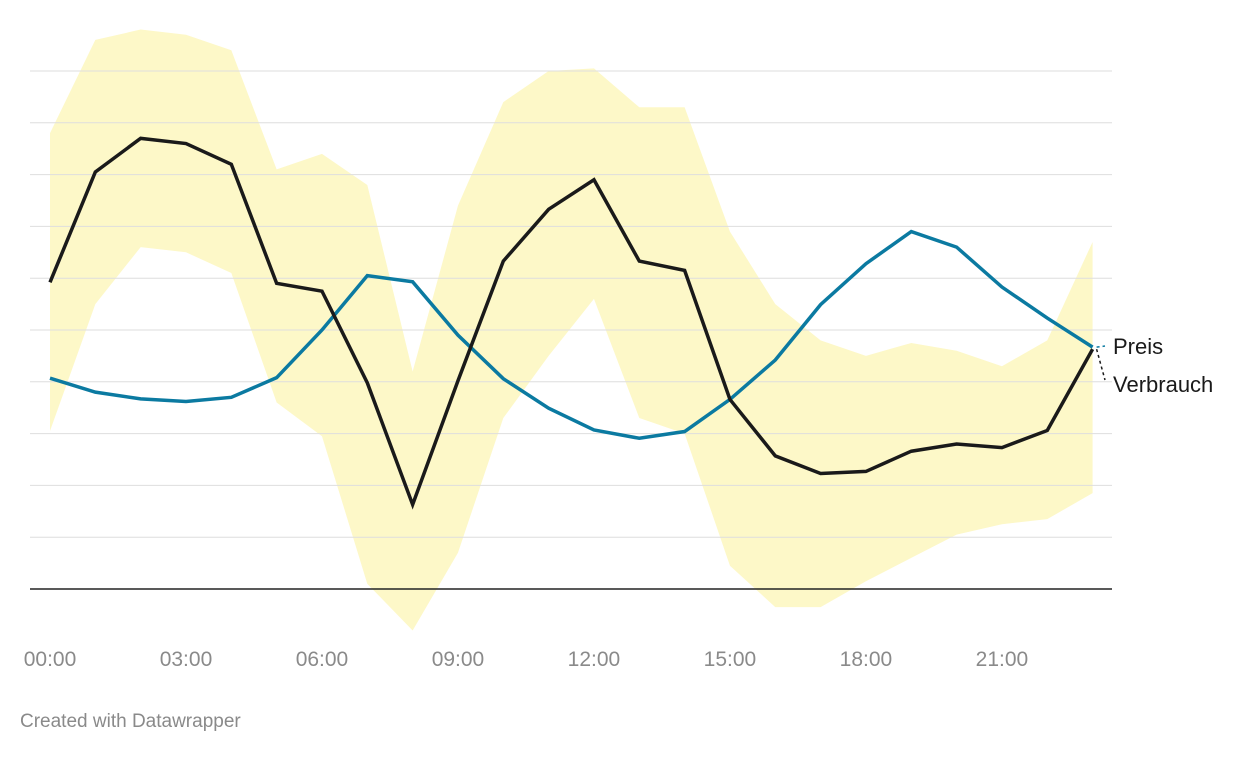 Image resolution: width=1240 pixels, height=758 pixels. I want to click on series-labels: Preis Verbrauch, so click(1154, 365).